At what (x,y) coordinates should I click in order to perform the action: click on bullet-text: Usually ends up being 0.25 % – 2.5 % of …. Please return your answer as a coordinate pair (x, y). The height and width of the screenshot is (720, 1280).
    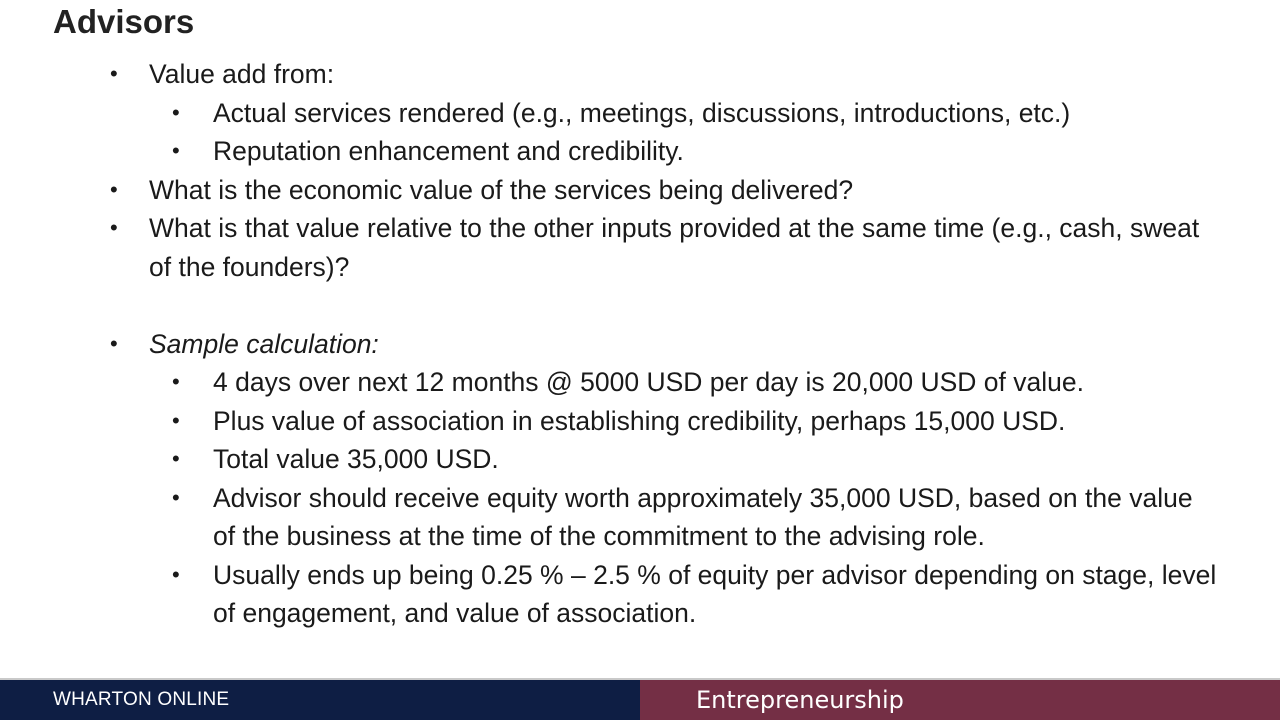
    Looking at the image, I should click on (715, 594).